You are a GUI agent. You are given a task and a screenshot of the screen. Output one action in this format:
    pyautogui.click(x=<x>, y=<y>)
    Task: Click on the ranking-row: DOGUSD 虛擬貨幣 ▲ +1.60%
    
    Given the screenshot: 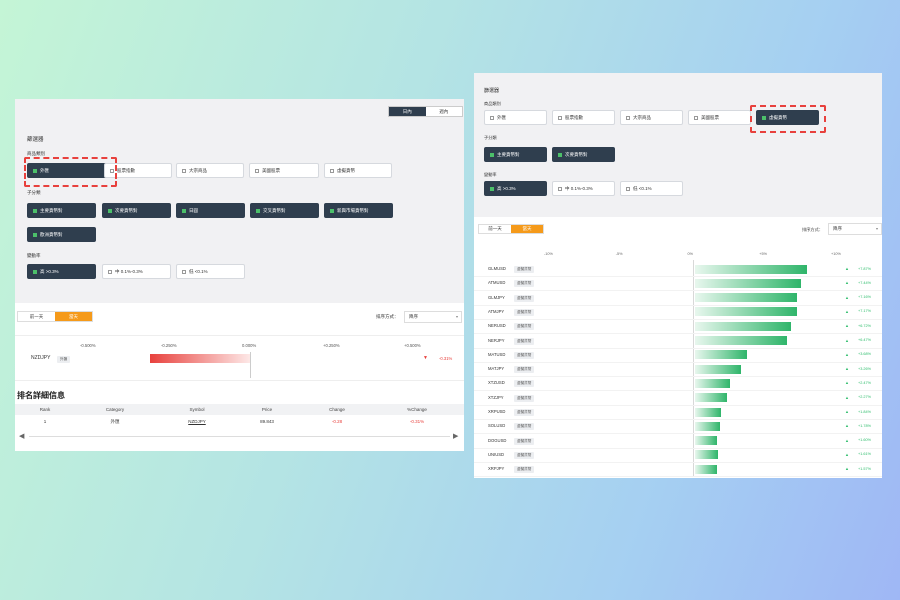 What is the action you would take?
    pyautogui.click(x=678, y=441)
    